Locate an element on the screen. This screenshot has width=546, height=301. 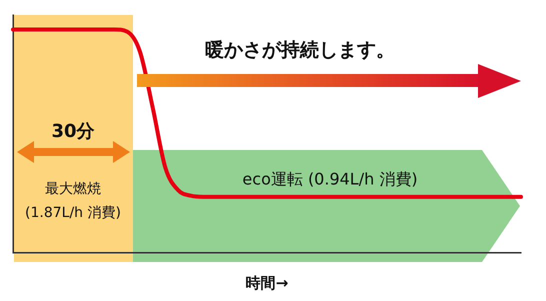
x-axis-title: 時間→ is located at coordinates (267, 283).